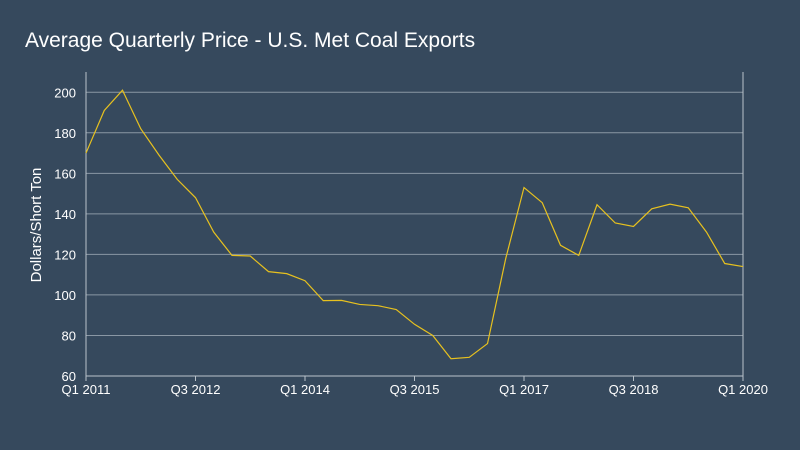  Describe the element at coordinates (743, 389) in the screenshot. I see `x-tick-label: Q1 2020` at that location.